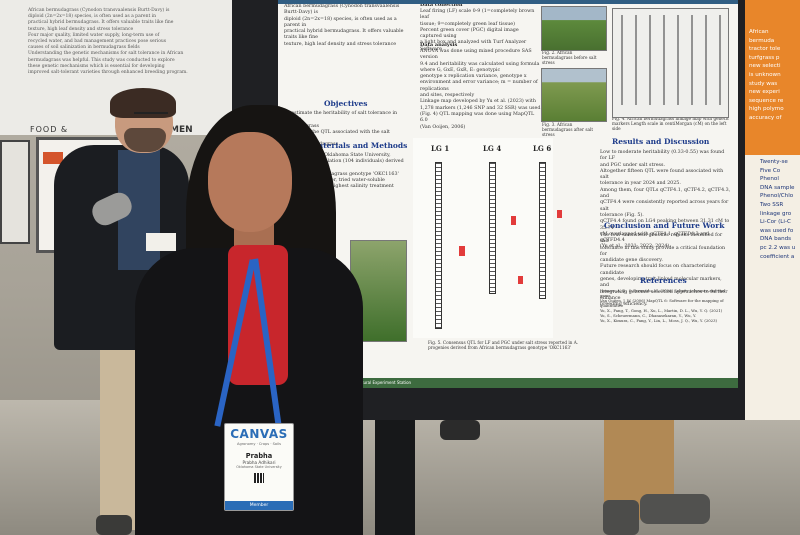 Image resolution: width=800 pixels, height=535 pixels. What do you see at coordinates (762, 40) in the screenshot?
I see `rp-line: bermuda` at bounding box center [762, 40].